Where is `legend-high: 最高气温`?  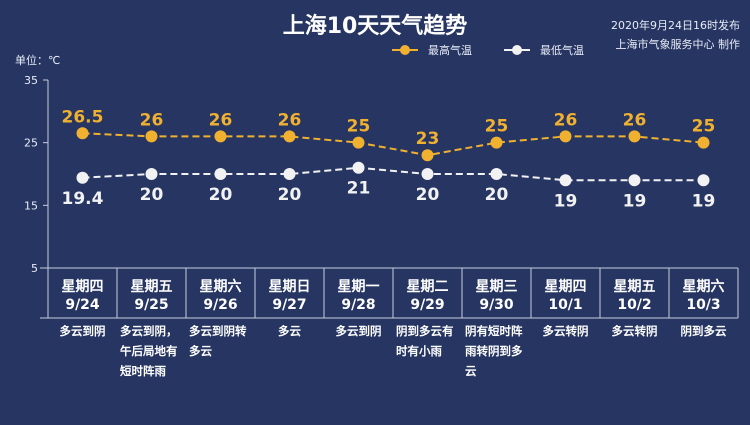 legend-high: 最高气温 is located at coordinates (432, 50).